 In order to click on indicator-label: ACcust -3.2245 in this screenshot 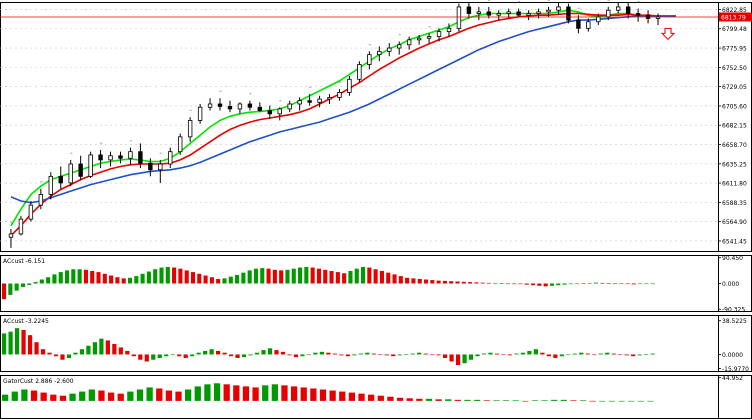, I will do `click(26, 321)`.